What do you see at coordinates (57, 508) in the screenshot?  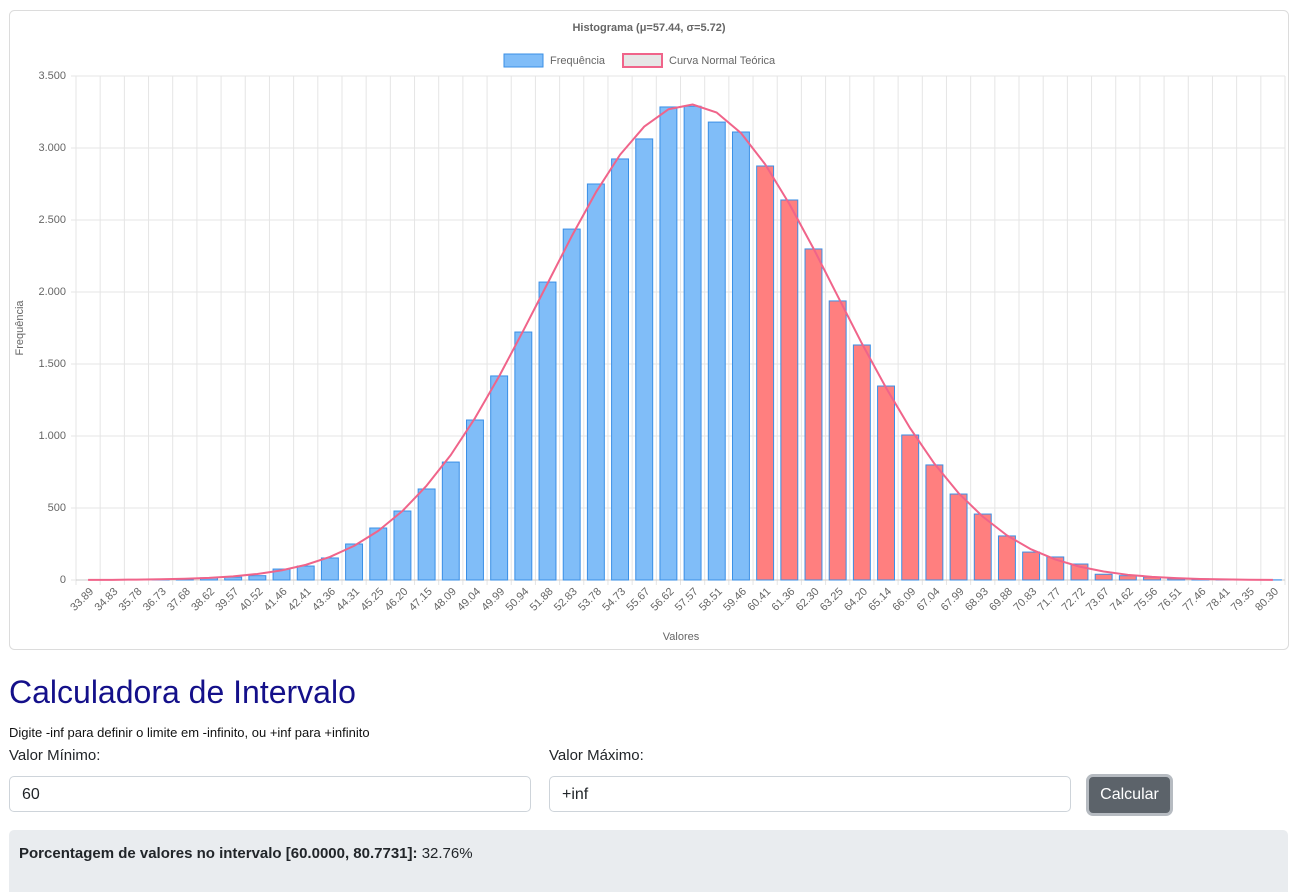 I see `y-tick-label: 500` at bounding box center [57, 508].